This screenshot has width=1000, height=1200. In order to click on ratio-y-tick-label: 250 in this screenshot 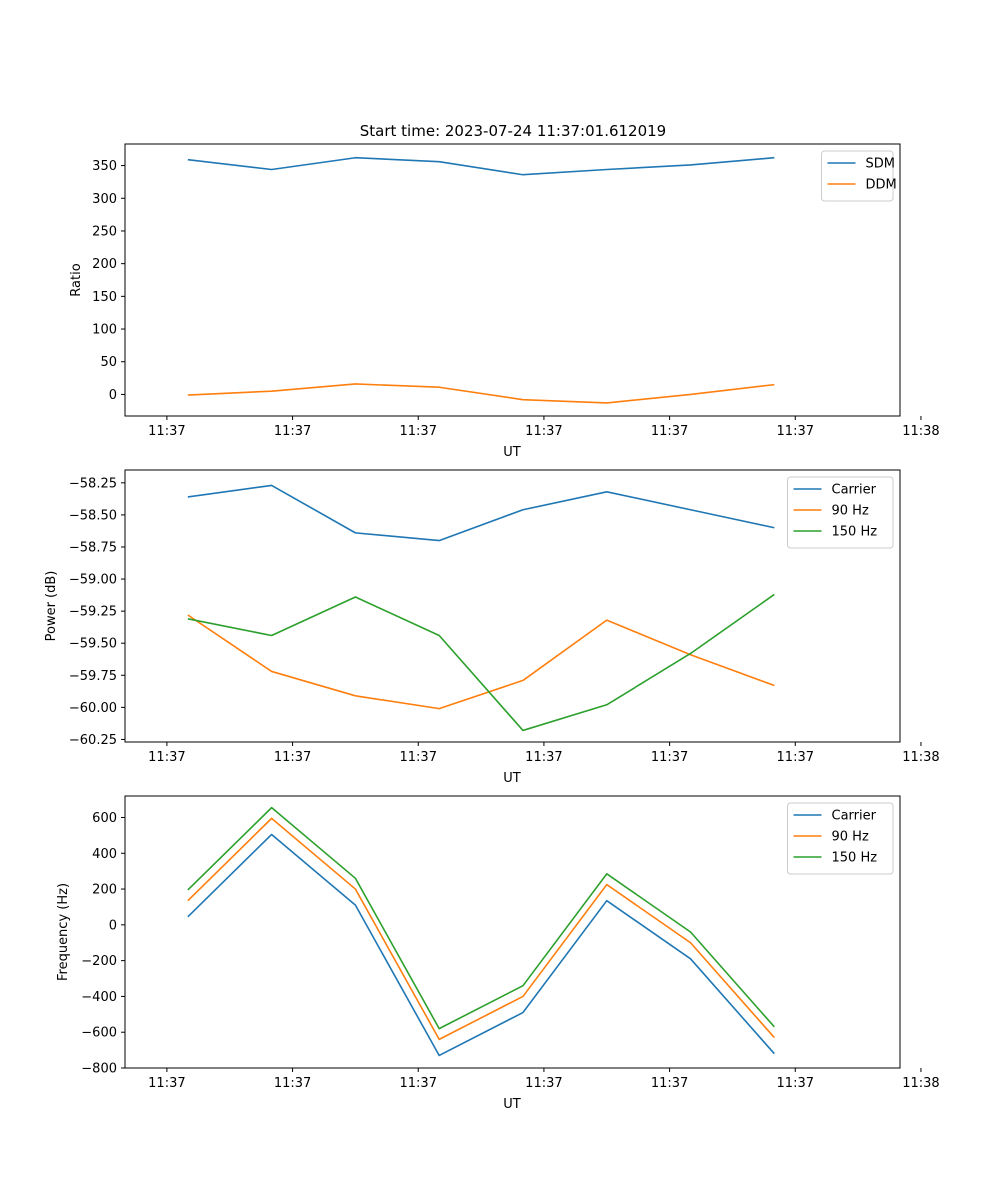, I will do `click(104, 231)`.